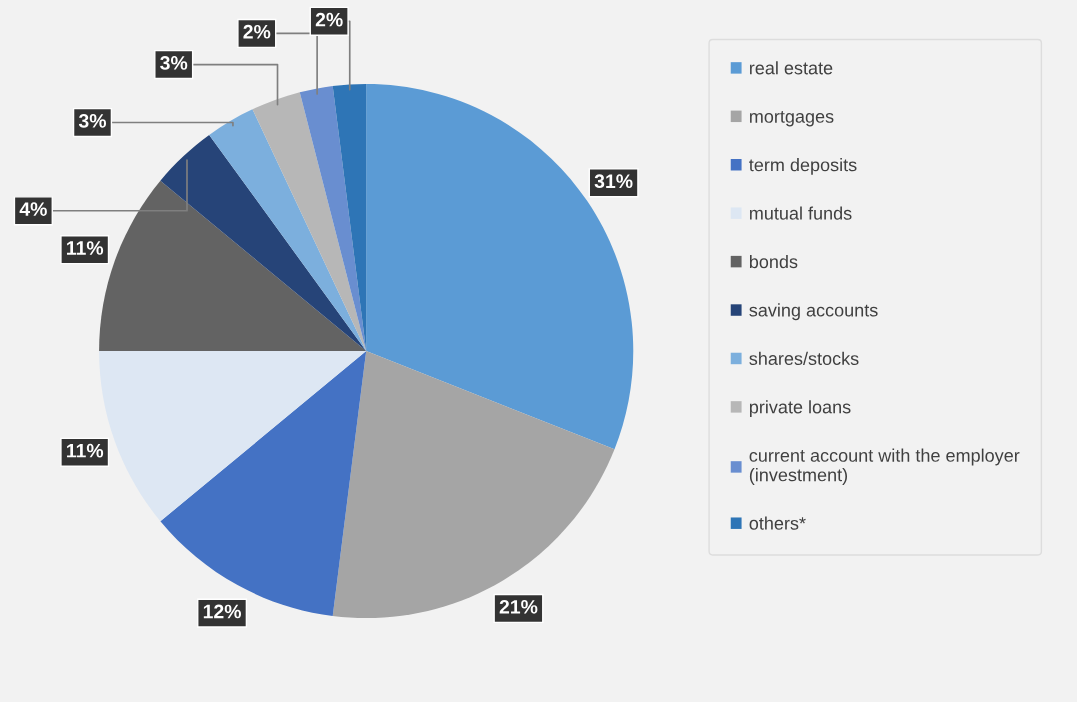  I want to click on legend-label: mortgages, so click(792, 119).